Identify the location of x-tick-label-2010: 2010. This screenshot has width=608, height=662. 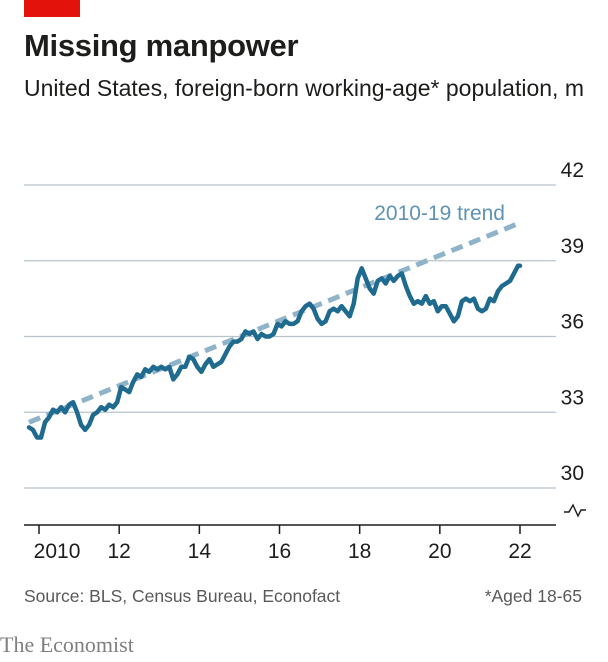
(57, 551).